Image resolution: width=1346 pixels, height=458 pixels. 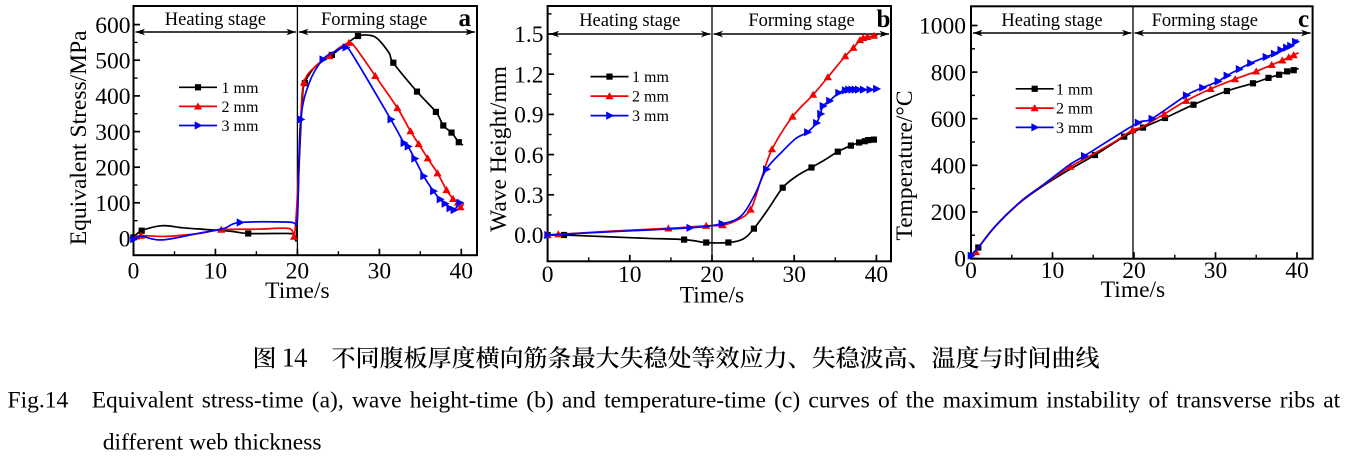 What do you see at coordinates (528, 236) in the screenshot?
I see `svg-text: 0.0` at bounding box center [528, 236].